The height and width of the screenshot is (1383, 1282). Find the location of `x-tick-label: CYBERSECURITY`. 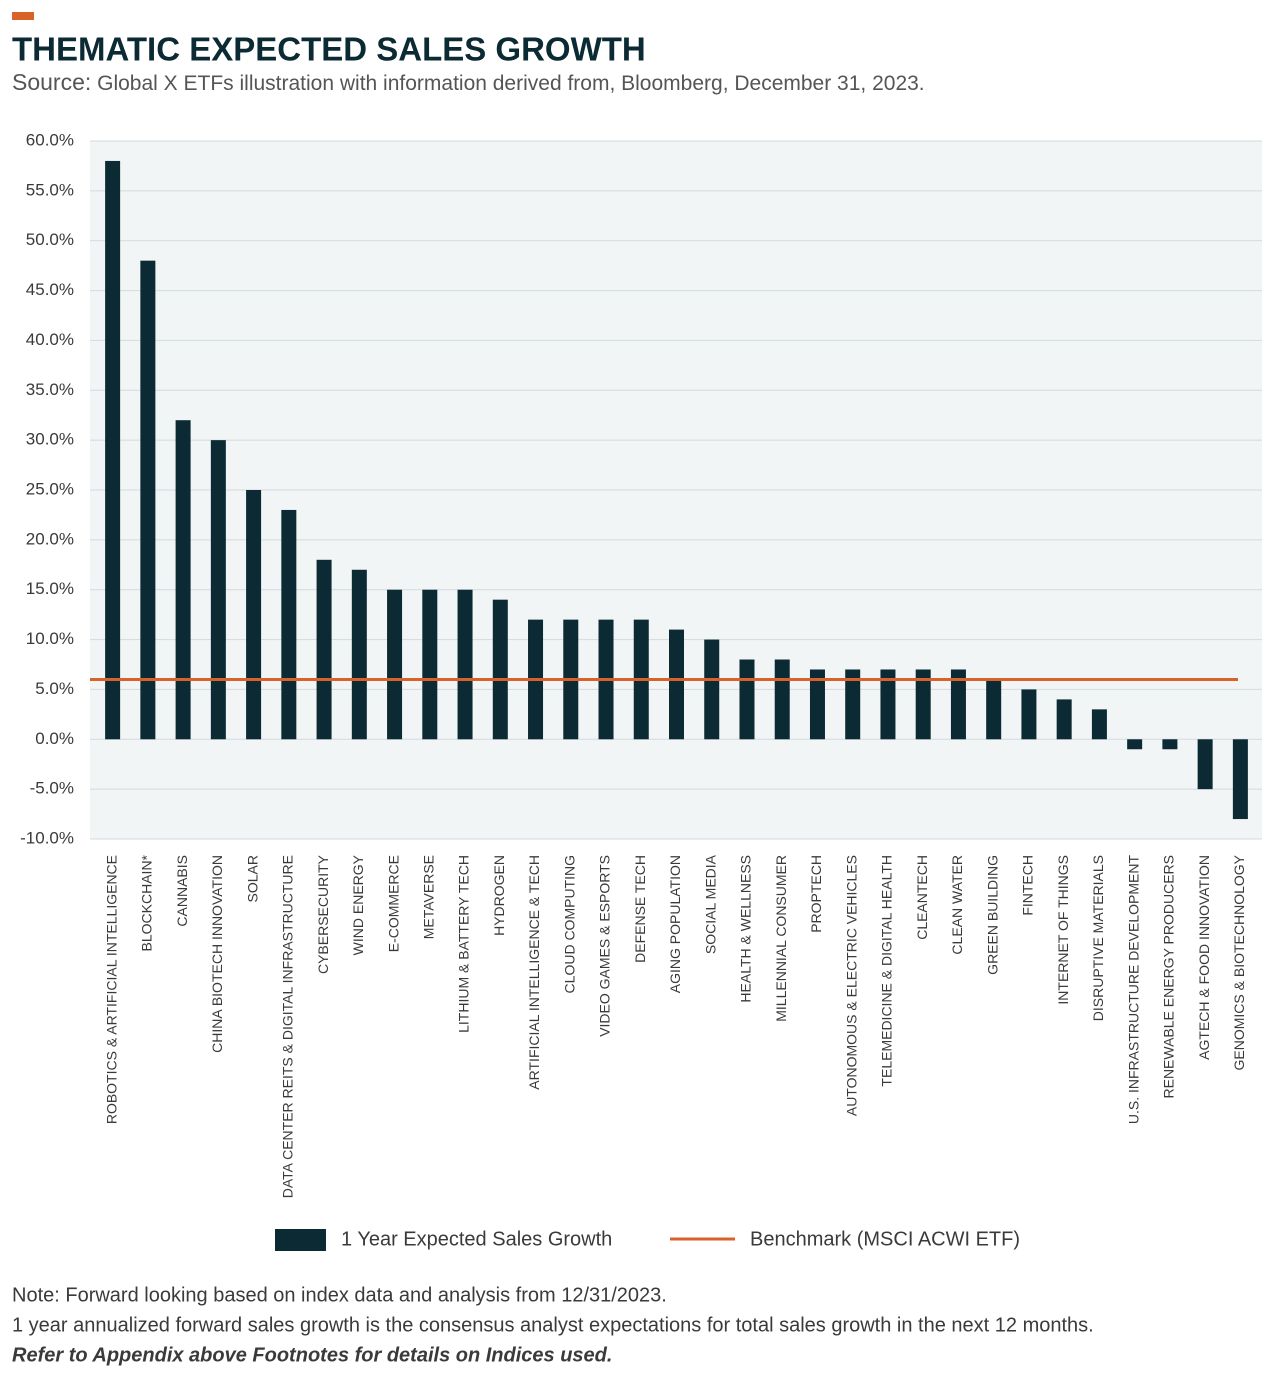

x-tick-label: CYBERSECURITY is located at coordinates (323, 914).